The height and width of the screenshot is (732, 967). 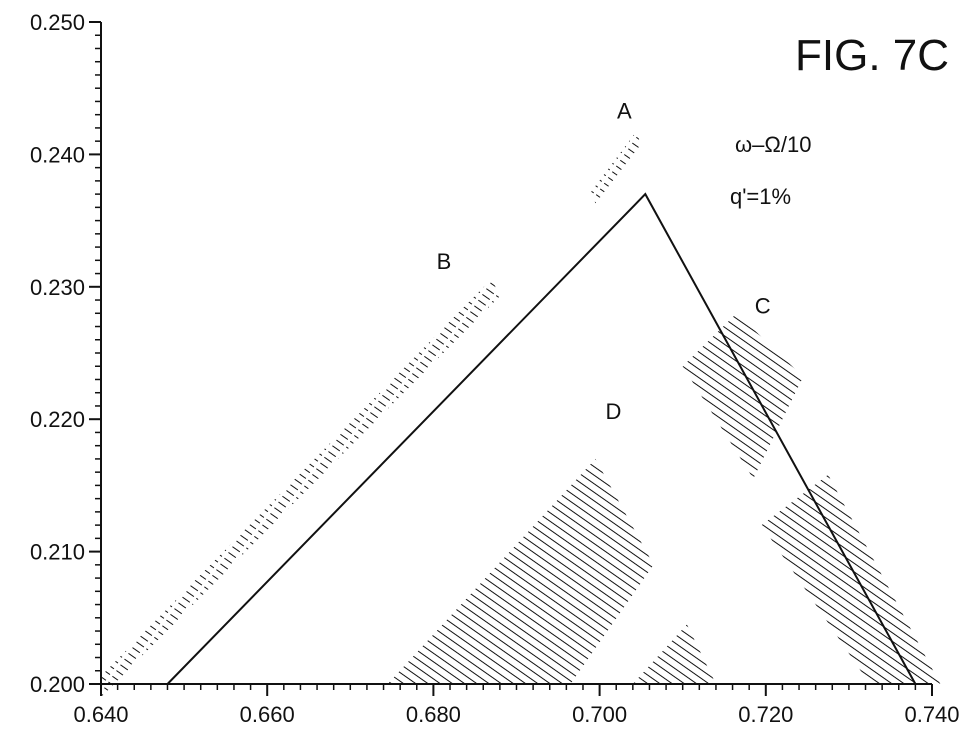 What do you see at coordinates (624, 111) in the screenshot?
I see `region-label-a: A` at bounding box center [624, 111].